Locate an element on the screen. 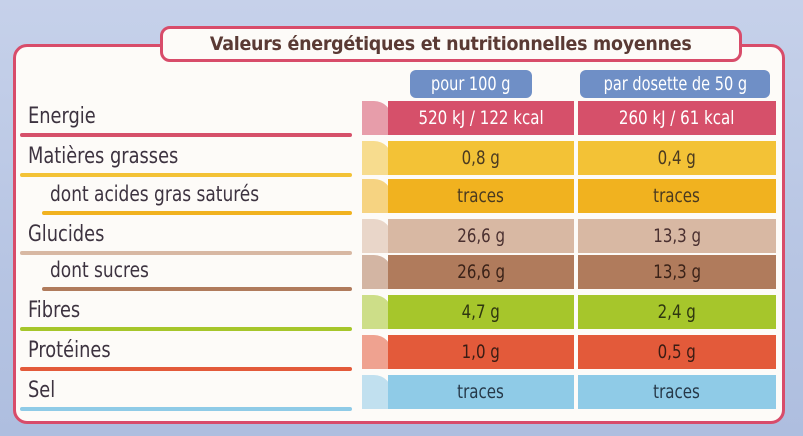  value-per-portion: 0,5 g is located at coordinates (677, 352).